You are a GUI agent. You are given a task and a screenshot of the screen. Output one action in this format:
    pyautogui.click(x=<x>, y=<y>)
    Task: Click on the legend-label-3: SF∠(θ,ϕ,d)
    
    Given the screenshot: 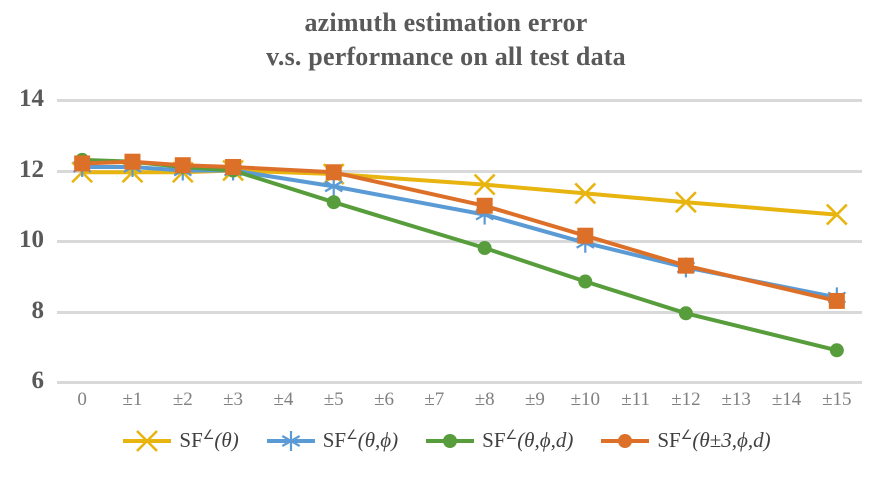 What is the action you would take?
    pyautogui.click(x=528, y=439)
    